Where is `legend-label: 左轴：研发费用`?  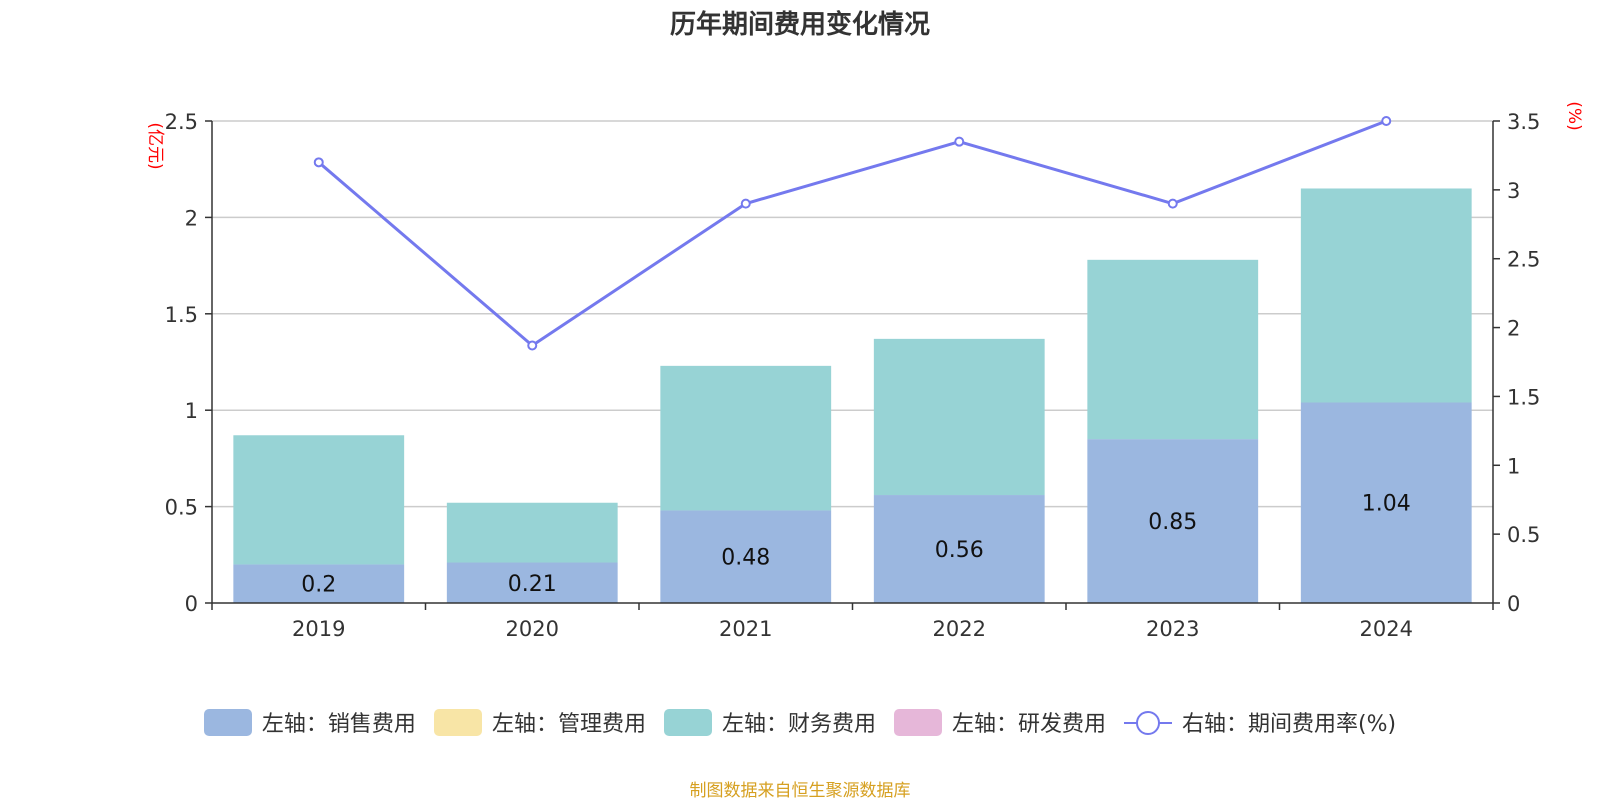 legend-label: 左轴：研发费用 is located at coordinates (1028, 724).